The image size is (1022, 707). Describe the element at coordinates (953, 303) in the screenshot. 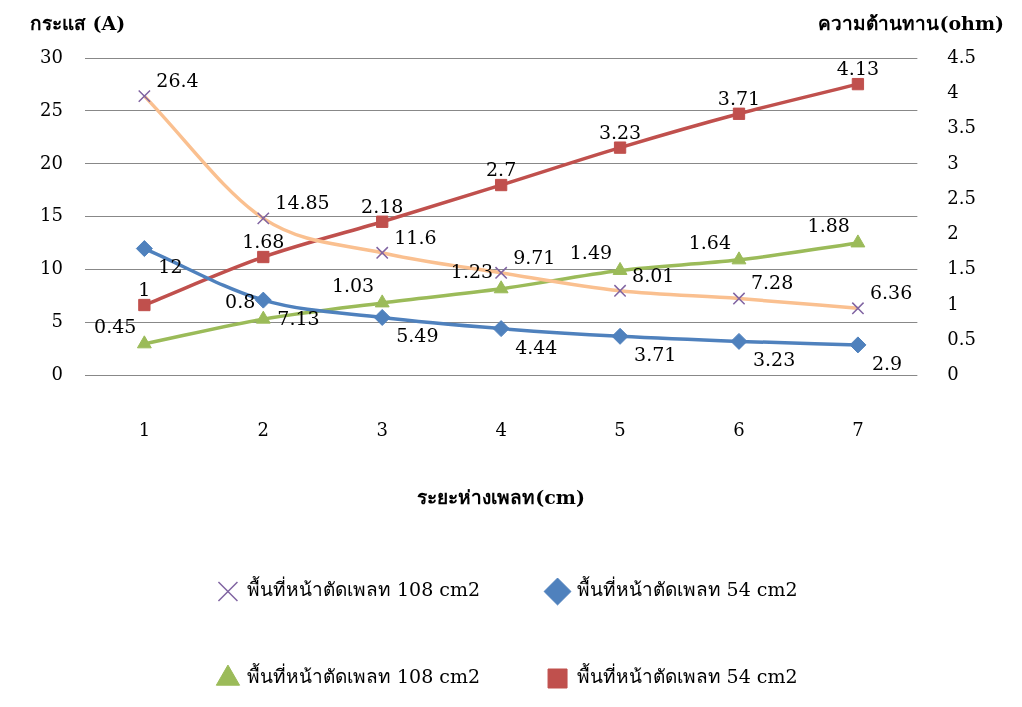

I see `y2-tick-label: 1` at that location.